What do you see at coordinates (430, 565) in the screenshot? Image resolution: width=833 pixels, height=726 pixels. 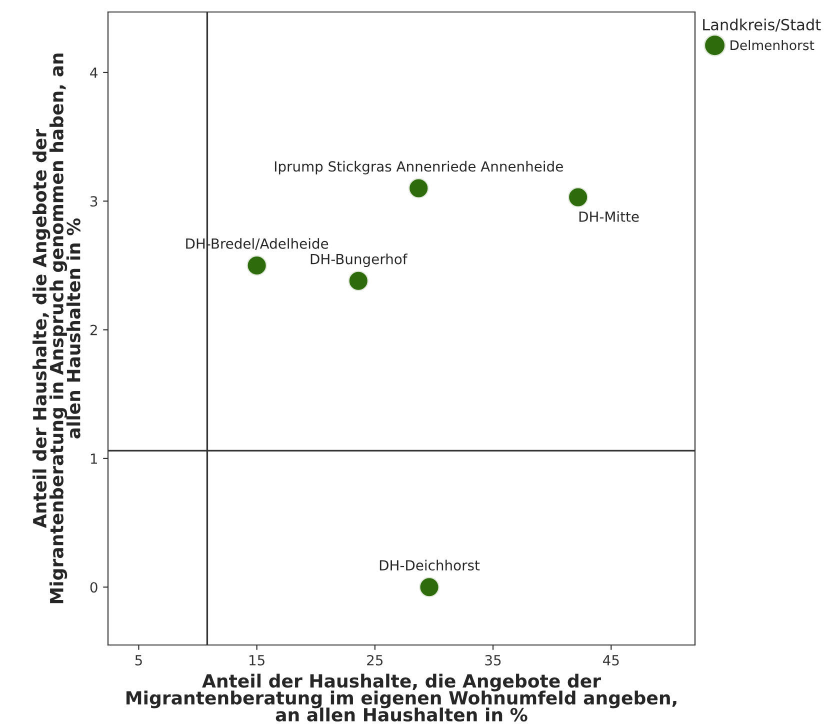 I see `annotation: DH-Deichhorst` at bounding box center [430, 565].